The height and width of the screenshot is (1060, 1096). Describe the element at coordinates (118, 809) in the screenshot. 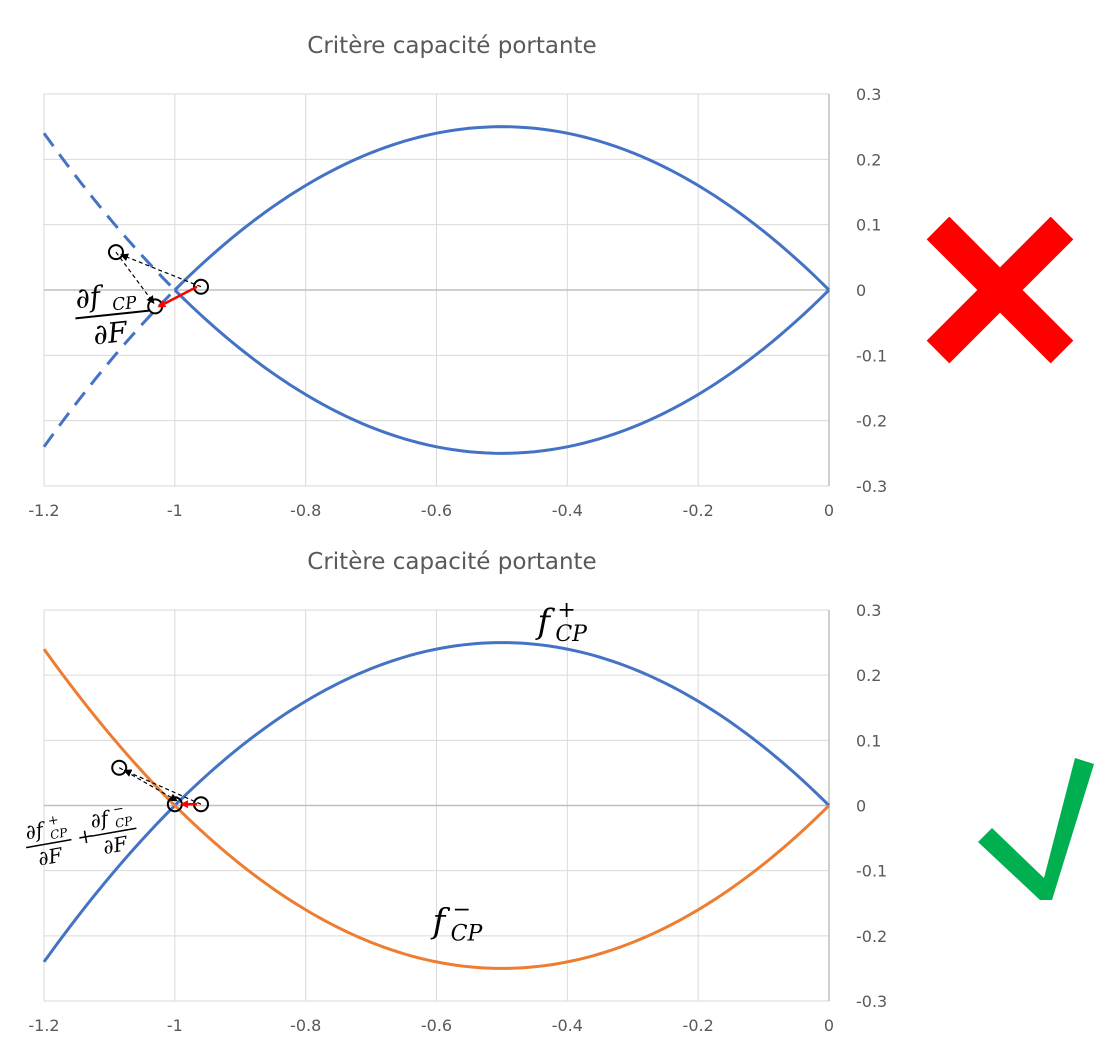

I see `fraction-sup: −` at that location.